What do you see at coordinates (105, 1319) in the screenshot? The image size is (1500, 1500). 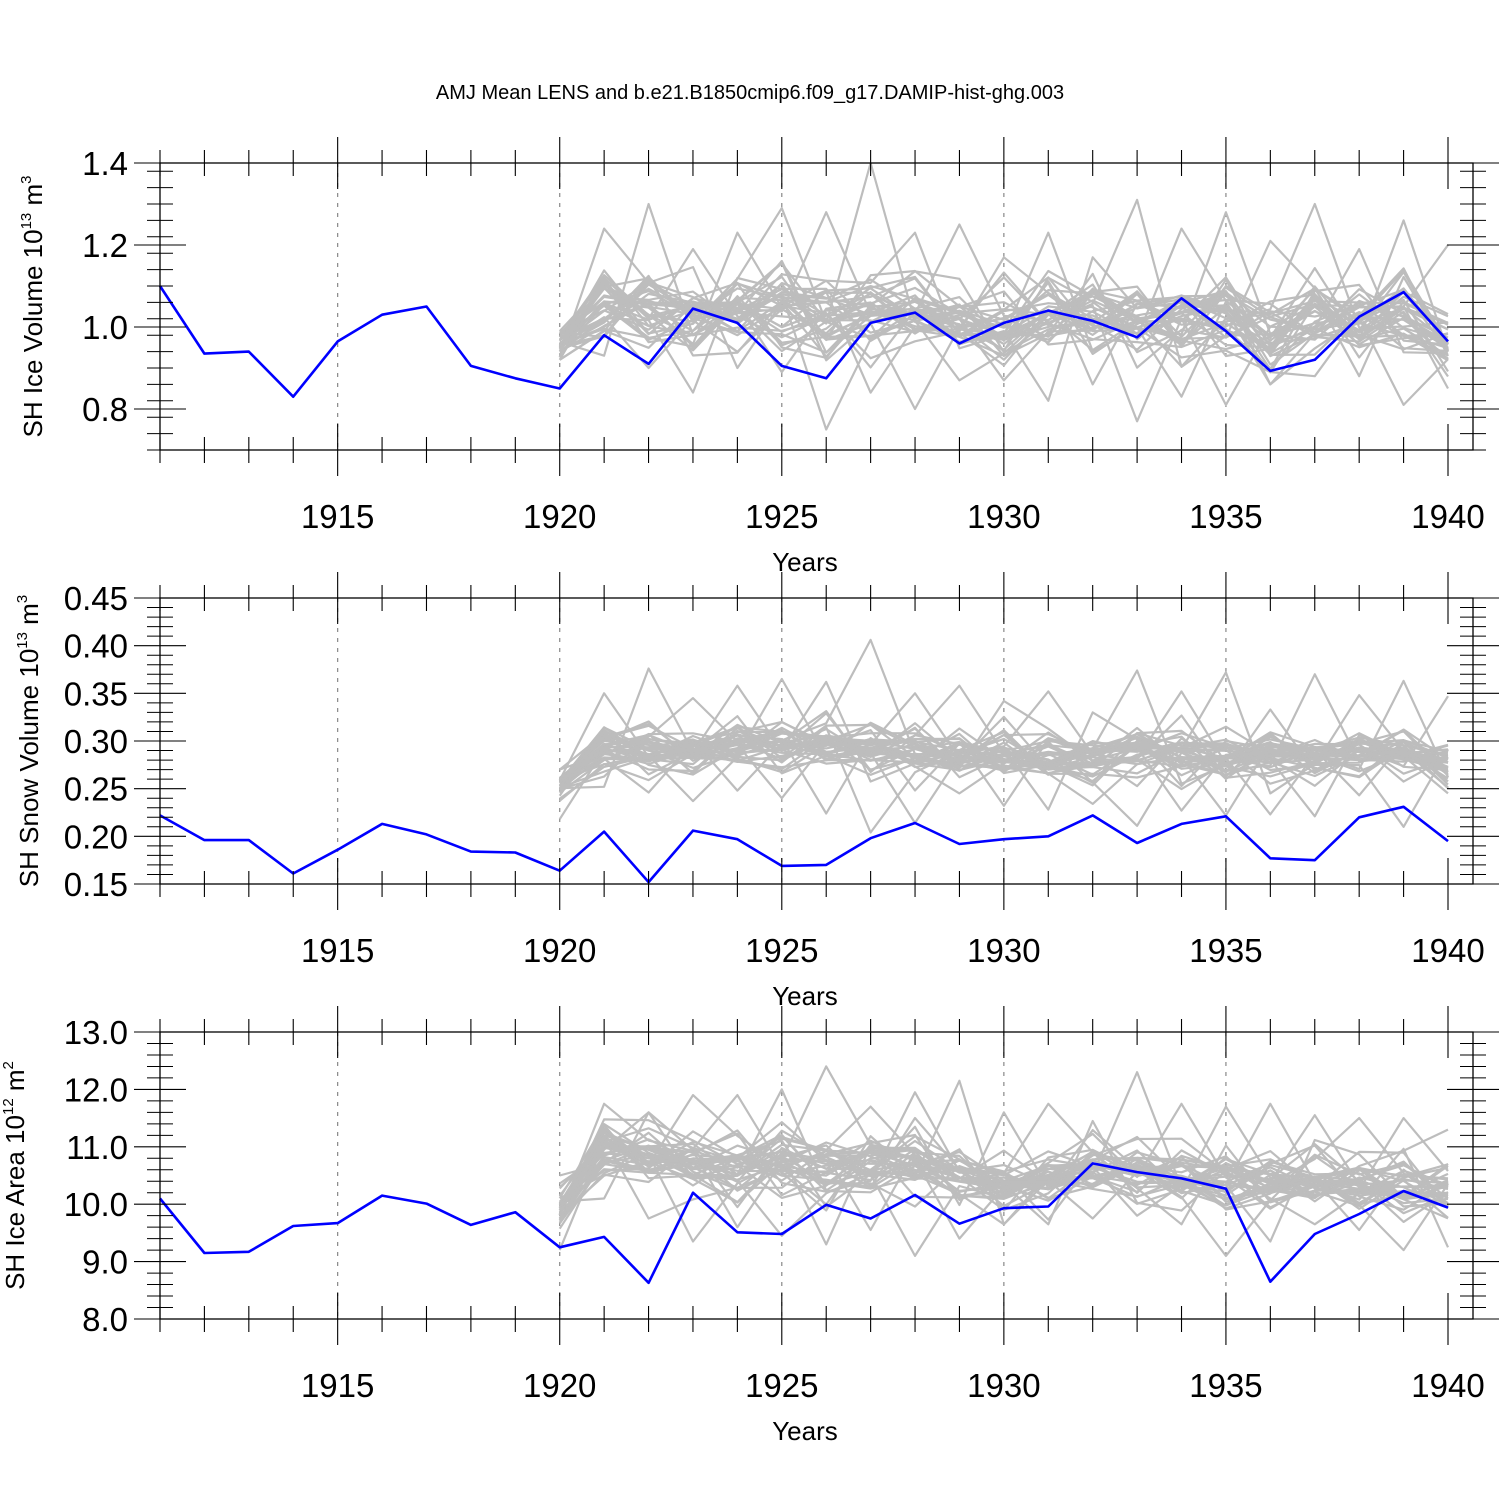 I see `y-tick-label: 8.0` at bounding box center [105, 1319].